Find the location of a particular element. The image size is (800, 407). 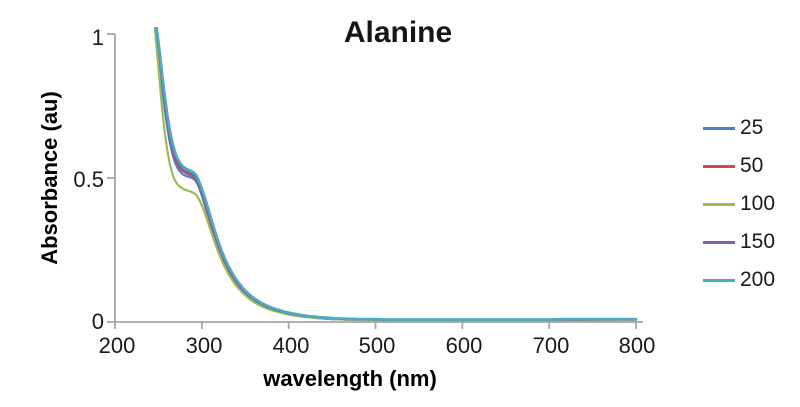

legend-item: 100 is located at coordinates (739, 204).